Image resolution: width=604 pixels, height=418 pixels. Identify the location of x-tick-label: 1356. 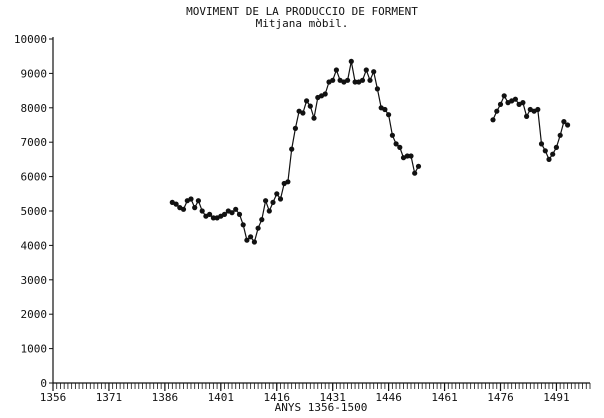
(53, 397).